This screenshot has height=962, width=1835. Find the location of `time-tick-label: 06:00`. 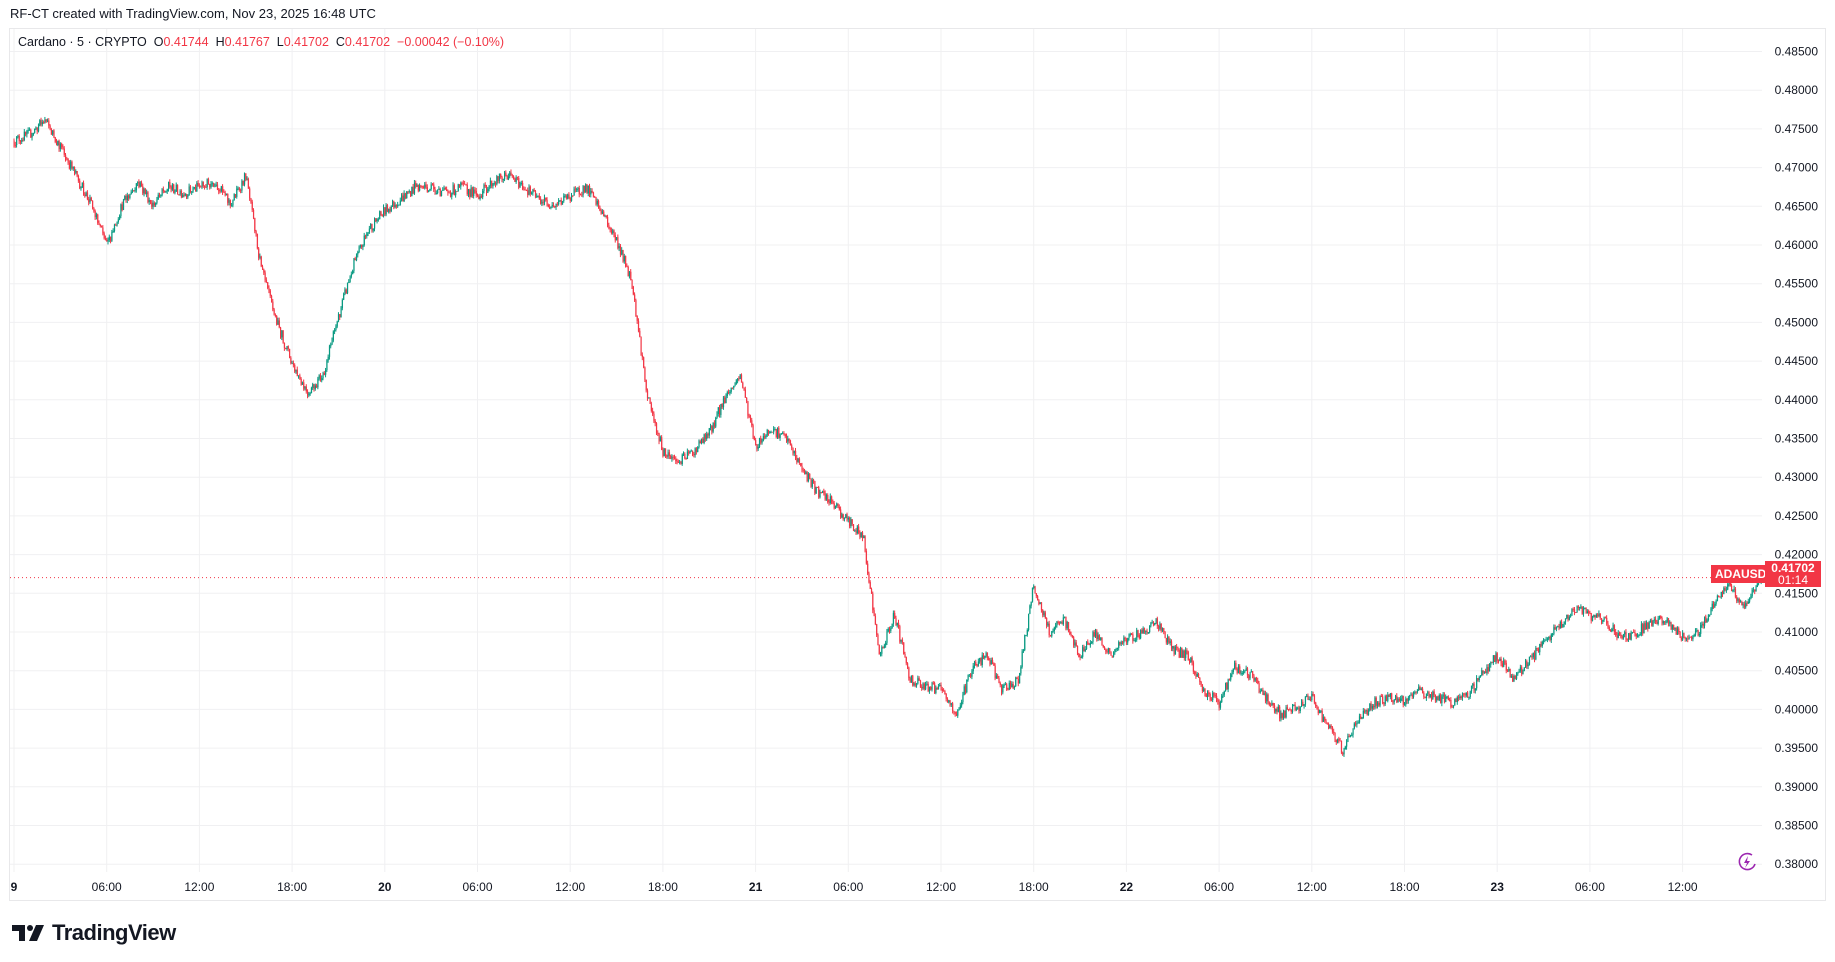

time-tick-label: 06:00 is located at coordinates (1590, 887).